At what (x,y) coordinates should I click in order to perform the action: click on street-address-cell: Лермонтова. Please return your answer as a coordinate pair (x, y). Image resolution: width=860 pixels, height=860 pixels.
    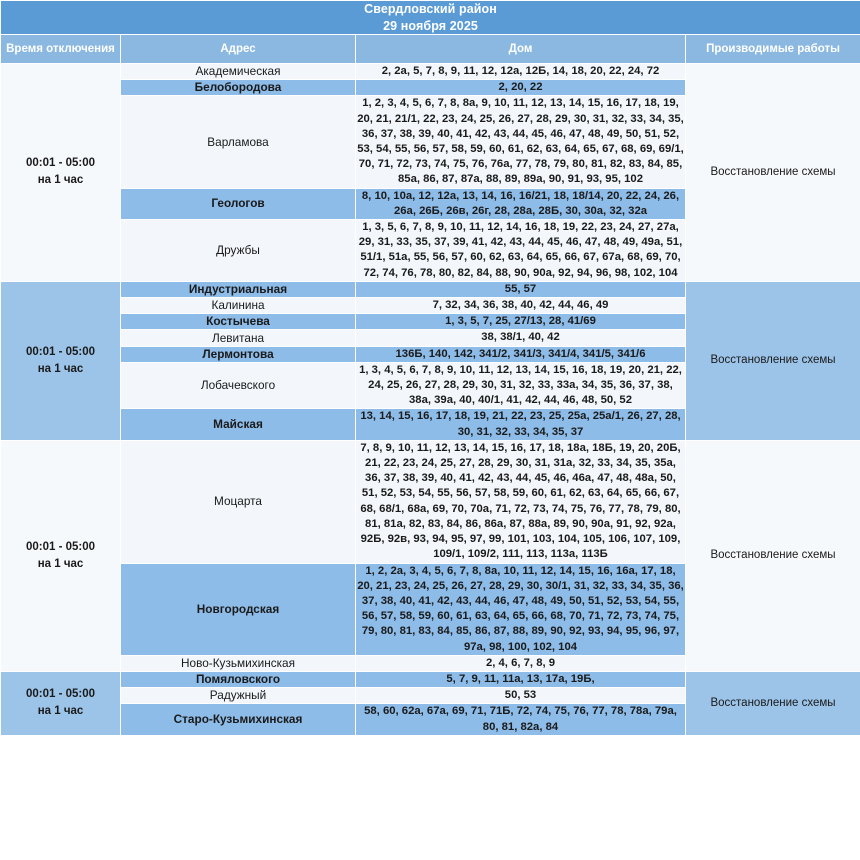
    Looking at the image, I should click on (238, 354).